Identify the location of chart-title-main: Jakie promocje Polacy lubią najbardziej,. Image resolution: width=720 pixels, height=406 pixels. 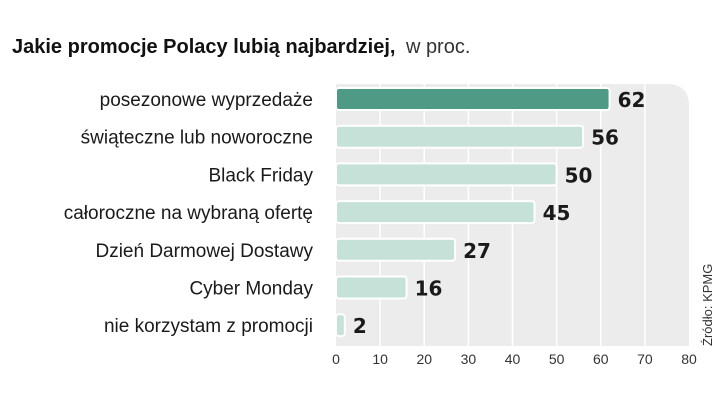
(203, 47).